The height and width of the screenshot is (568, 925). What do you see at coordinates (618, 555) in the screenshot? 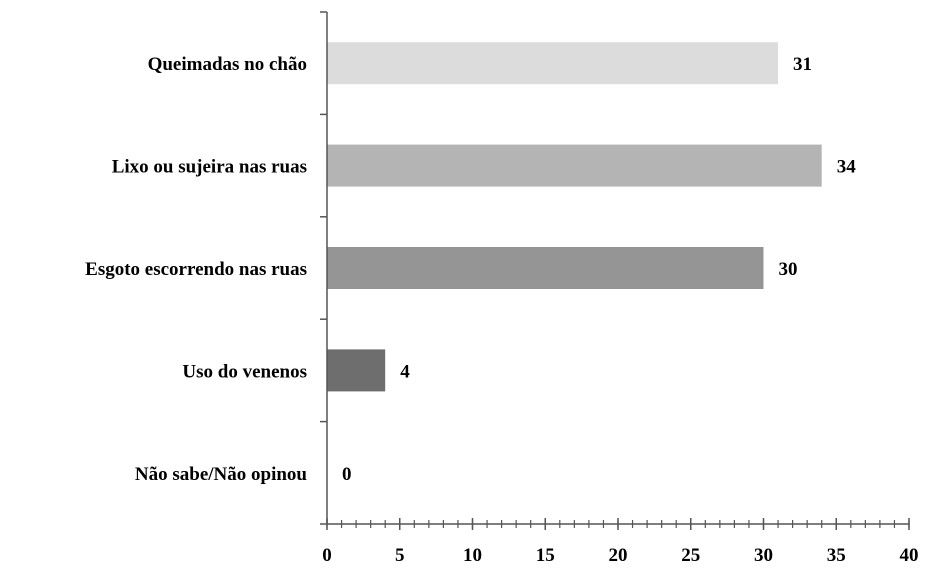
I see `x-tick-label: 20` at bounding box center [618, 555].